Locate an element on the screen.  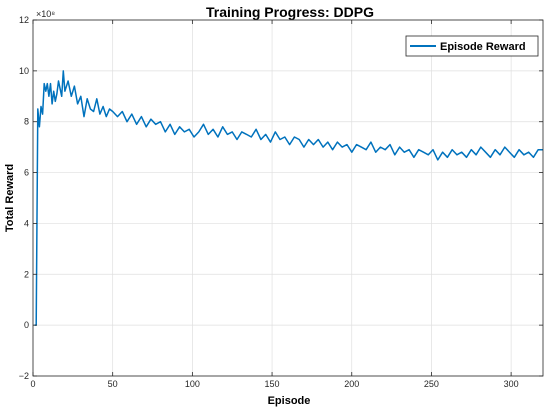
y-tick-label: 4 is located at coordinates (26, 223).